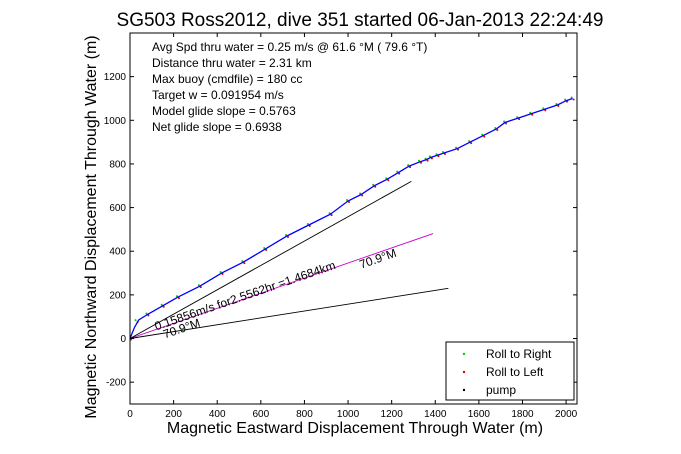  What do you see at coordinates (566, 414) in the screenshot?
I see `x-tick-label: 2000` at bounding box center [566, 414].